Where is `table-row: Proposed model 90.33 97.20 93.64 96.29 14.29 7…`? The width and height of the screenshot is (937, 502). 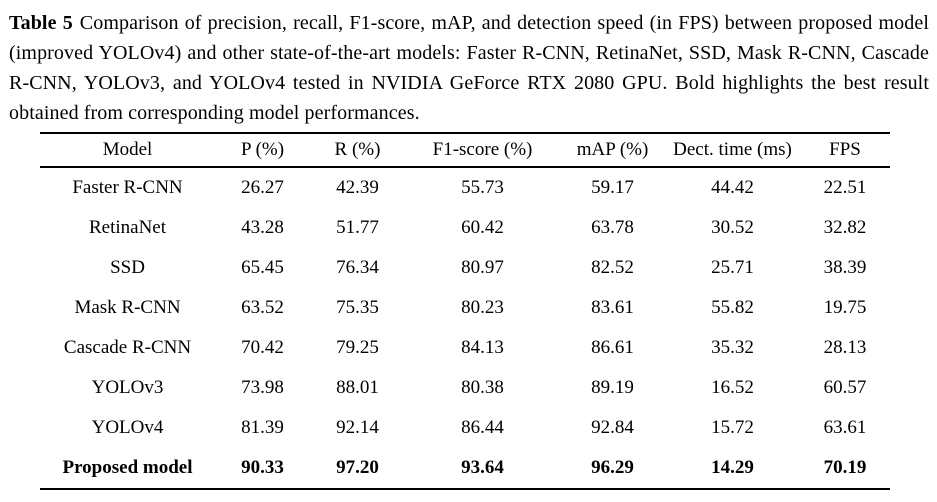 table-row: Proposed model 90.33 97.20 93.64 96.29 14.29 7… is located at coordinates (465, 468).